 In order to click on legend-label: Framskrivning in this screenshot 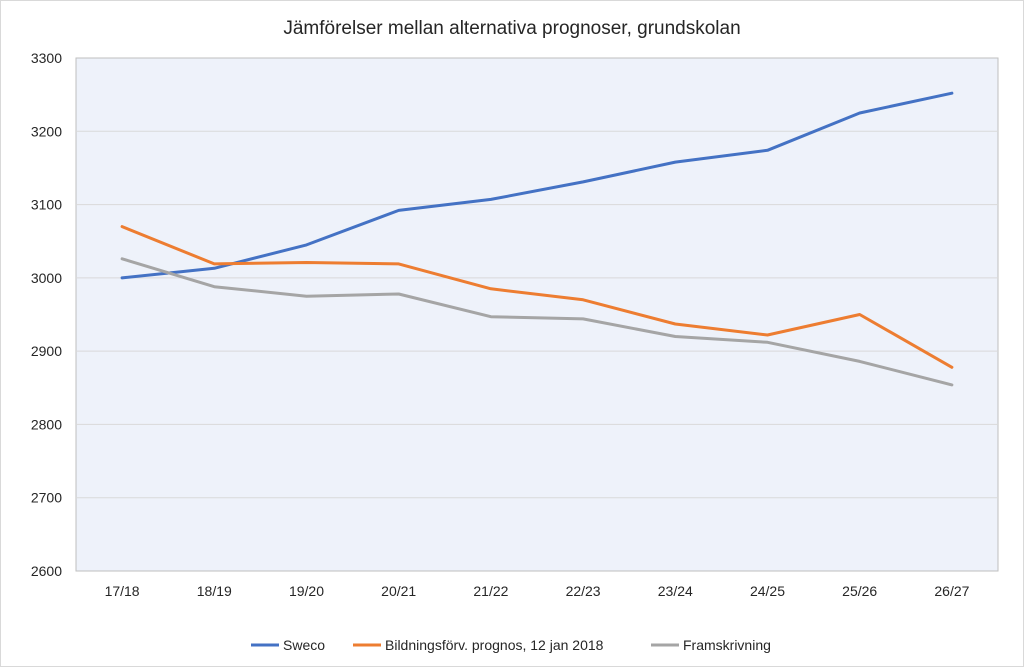, I will do `click(727, 645)`.